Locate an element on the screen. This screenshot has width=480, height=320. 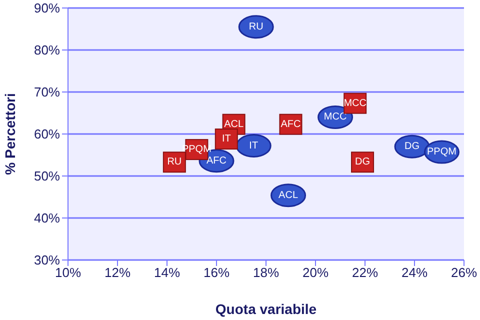
x-tick-label: 22% is located at coordinates (365, 272).